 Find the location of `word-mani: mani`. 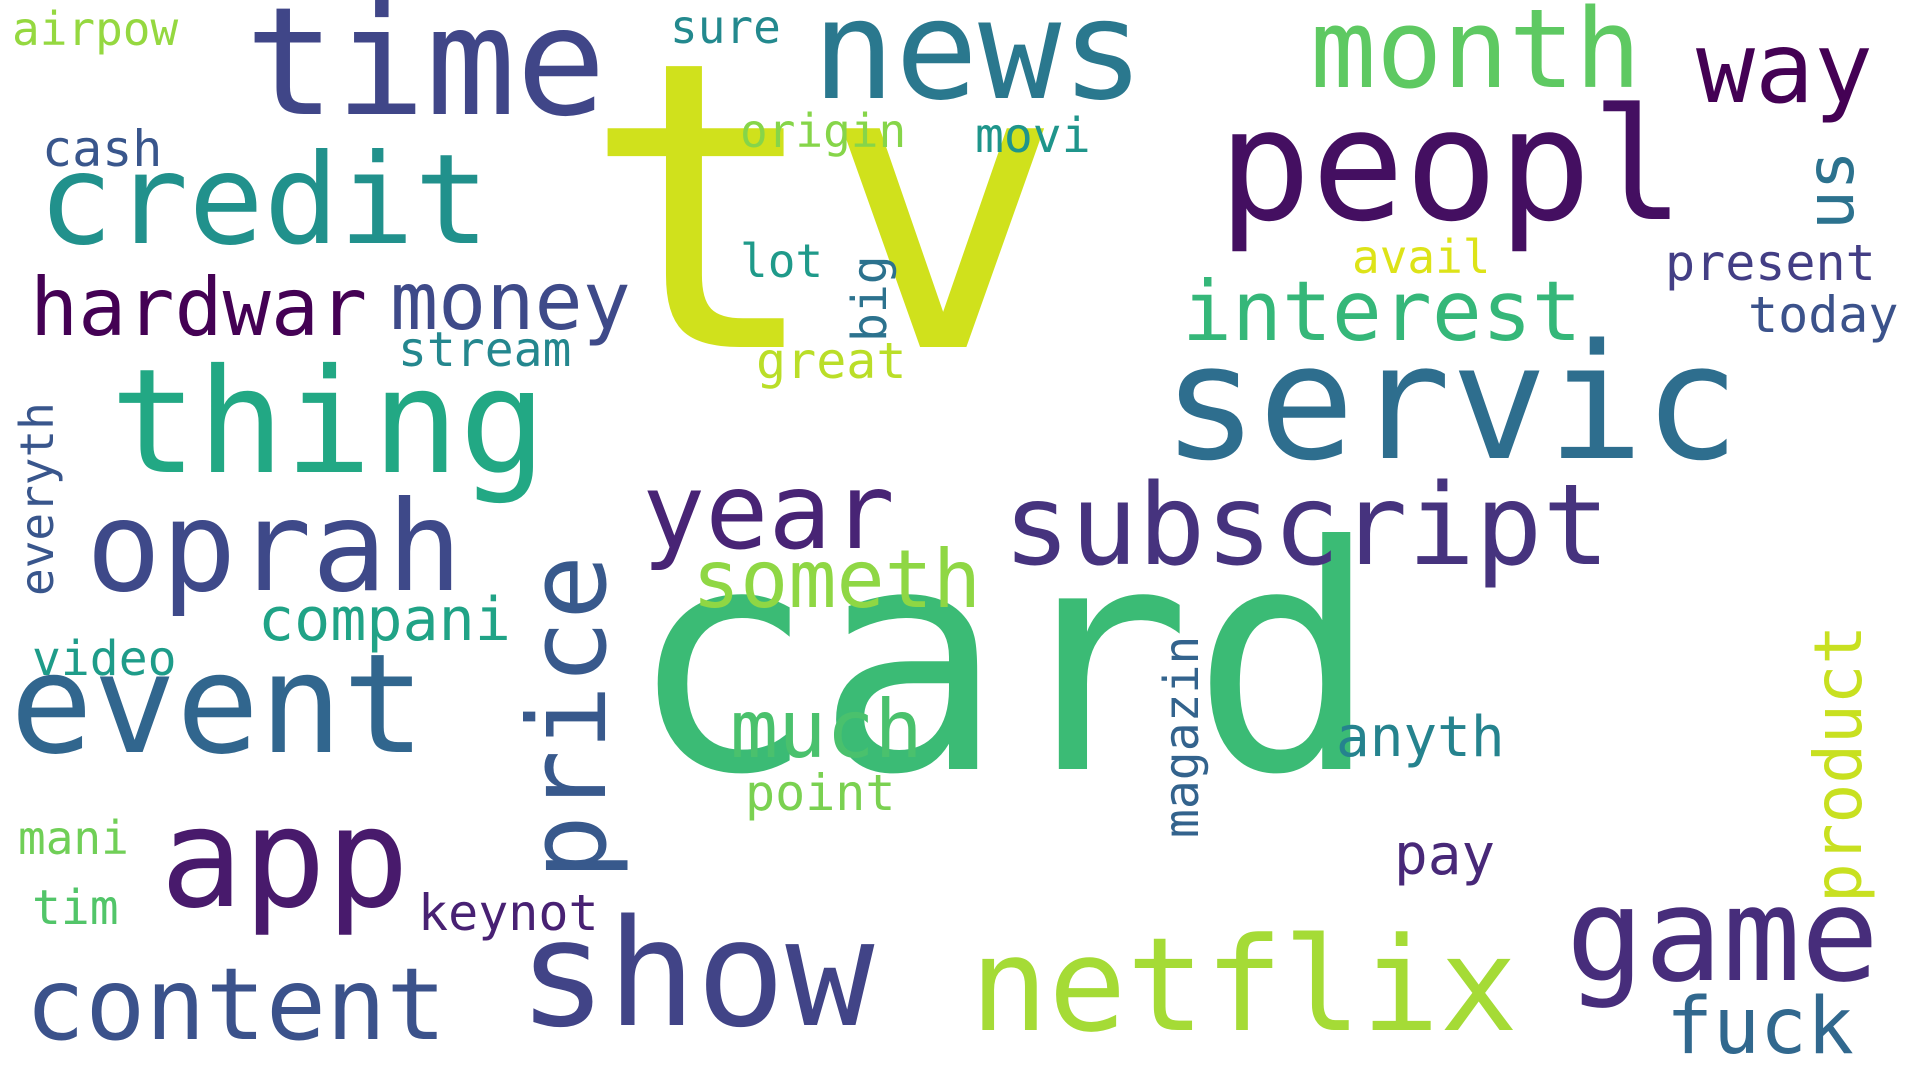

word-mani: mani is located at coordinates (73, 838).